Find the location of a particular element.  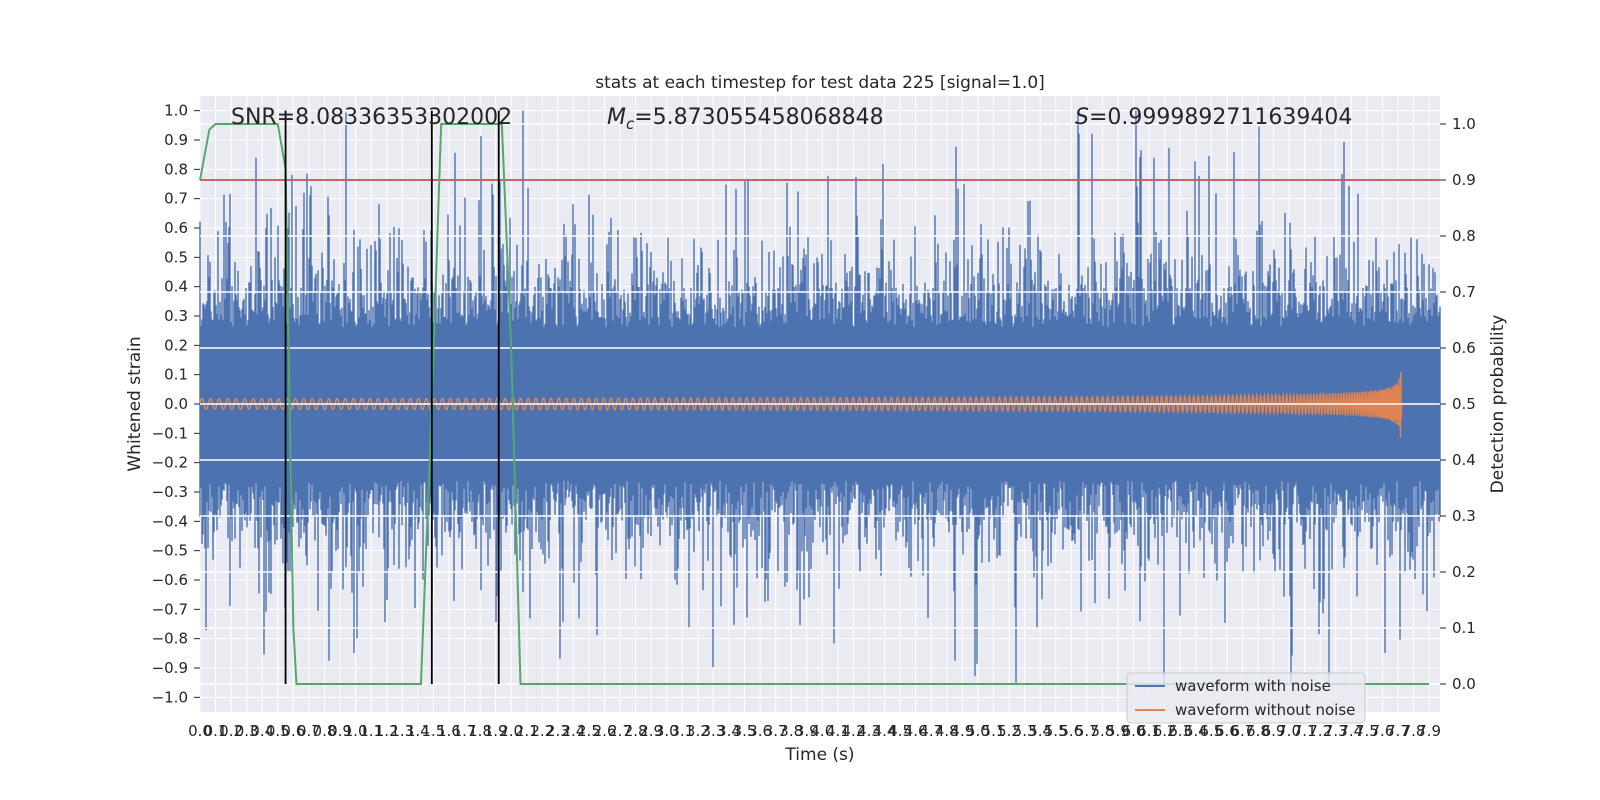

x-tick-label: 7.6 is located at coordinates (1383, 731).